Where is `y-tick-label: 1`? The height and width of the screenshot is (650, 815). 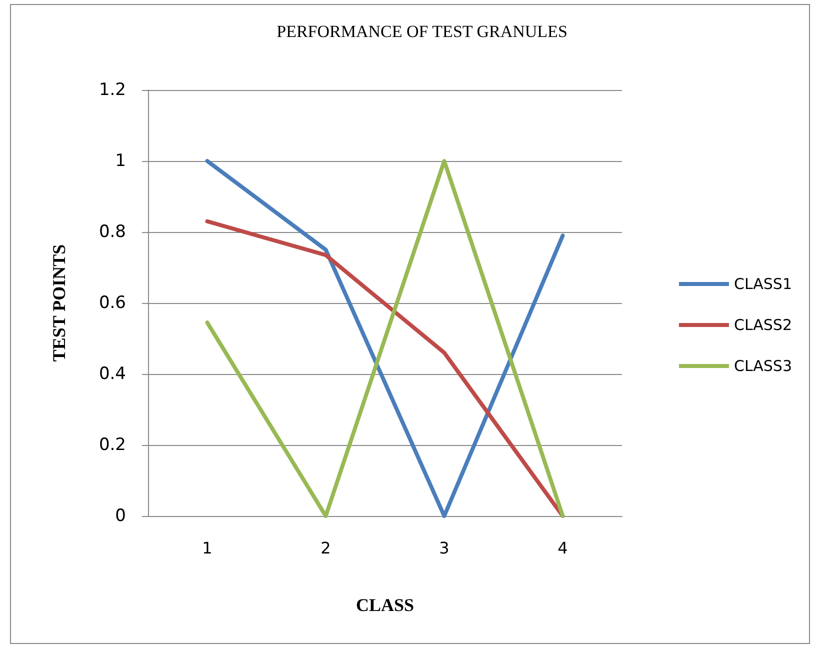
y-tick-label: 1 is located at coordinates (120, 161).